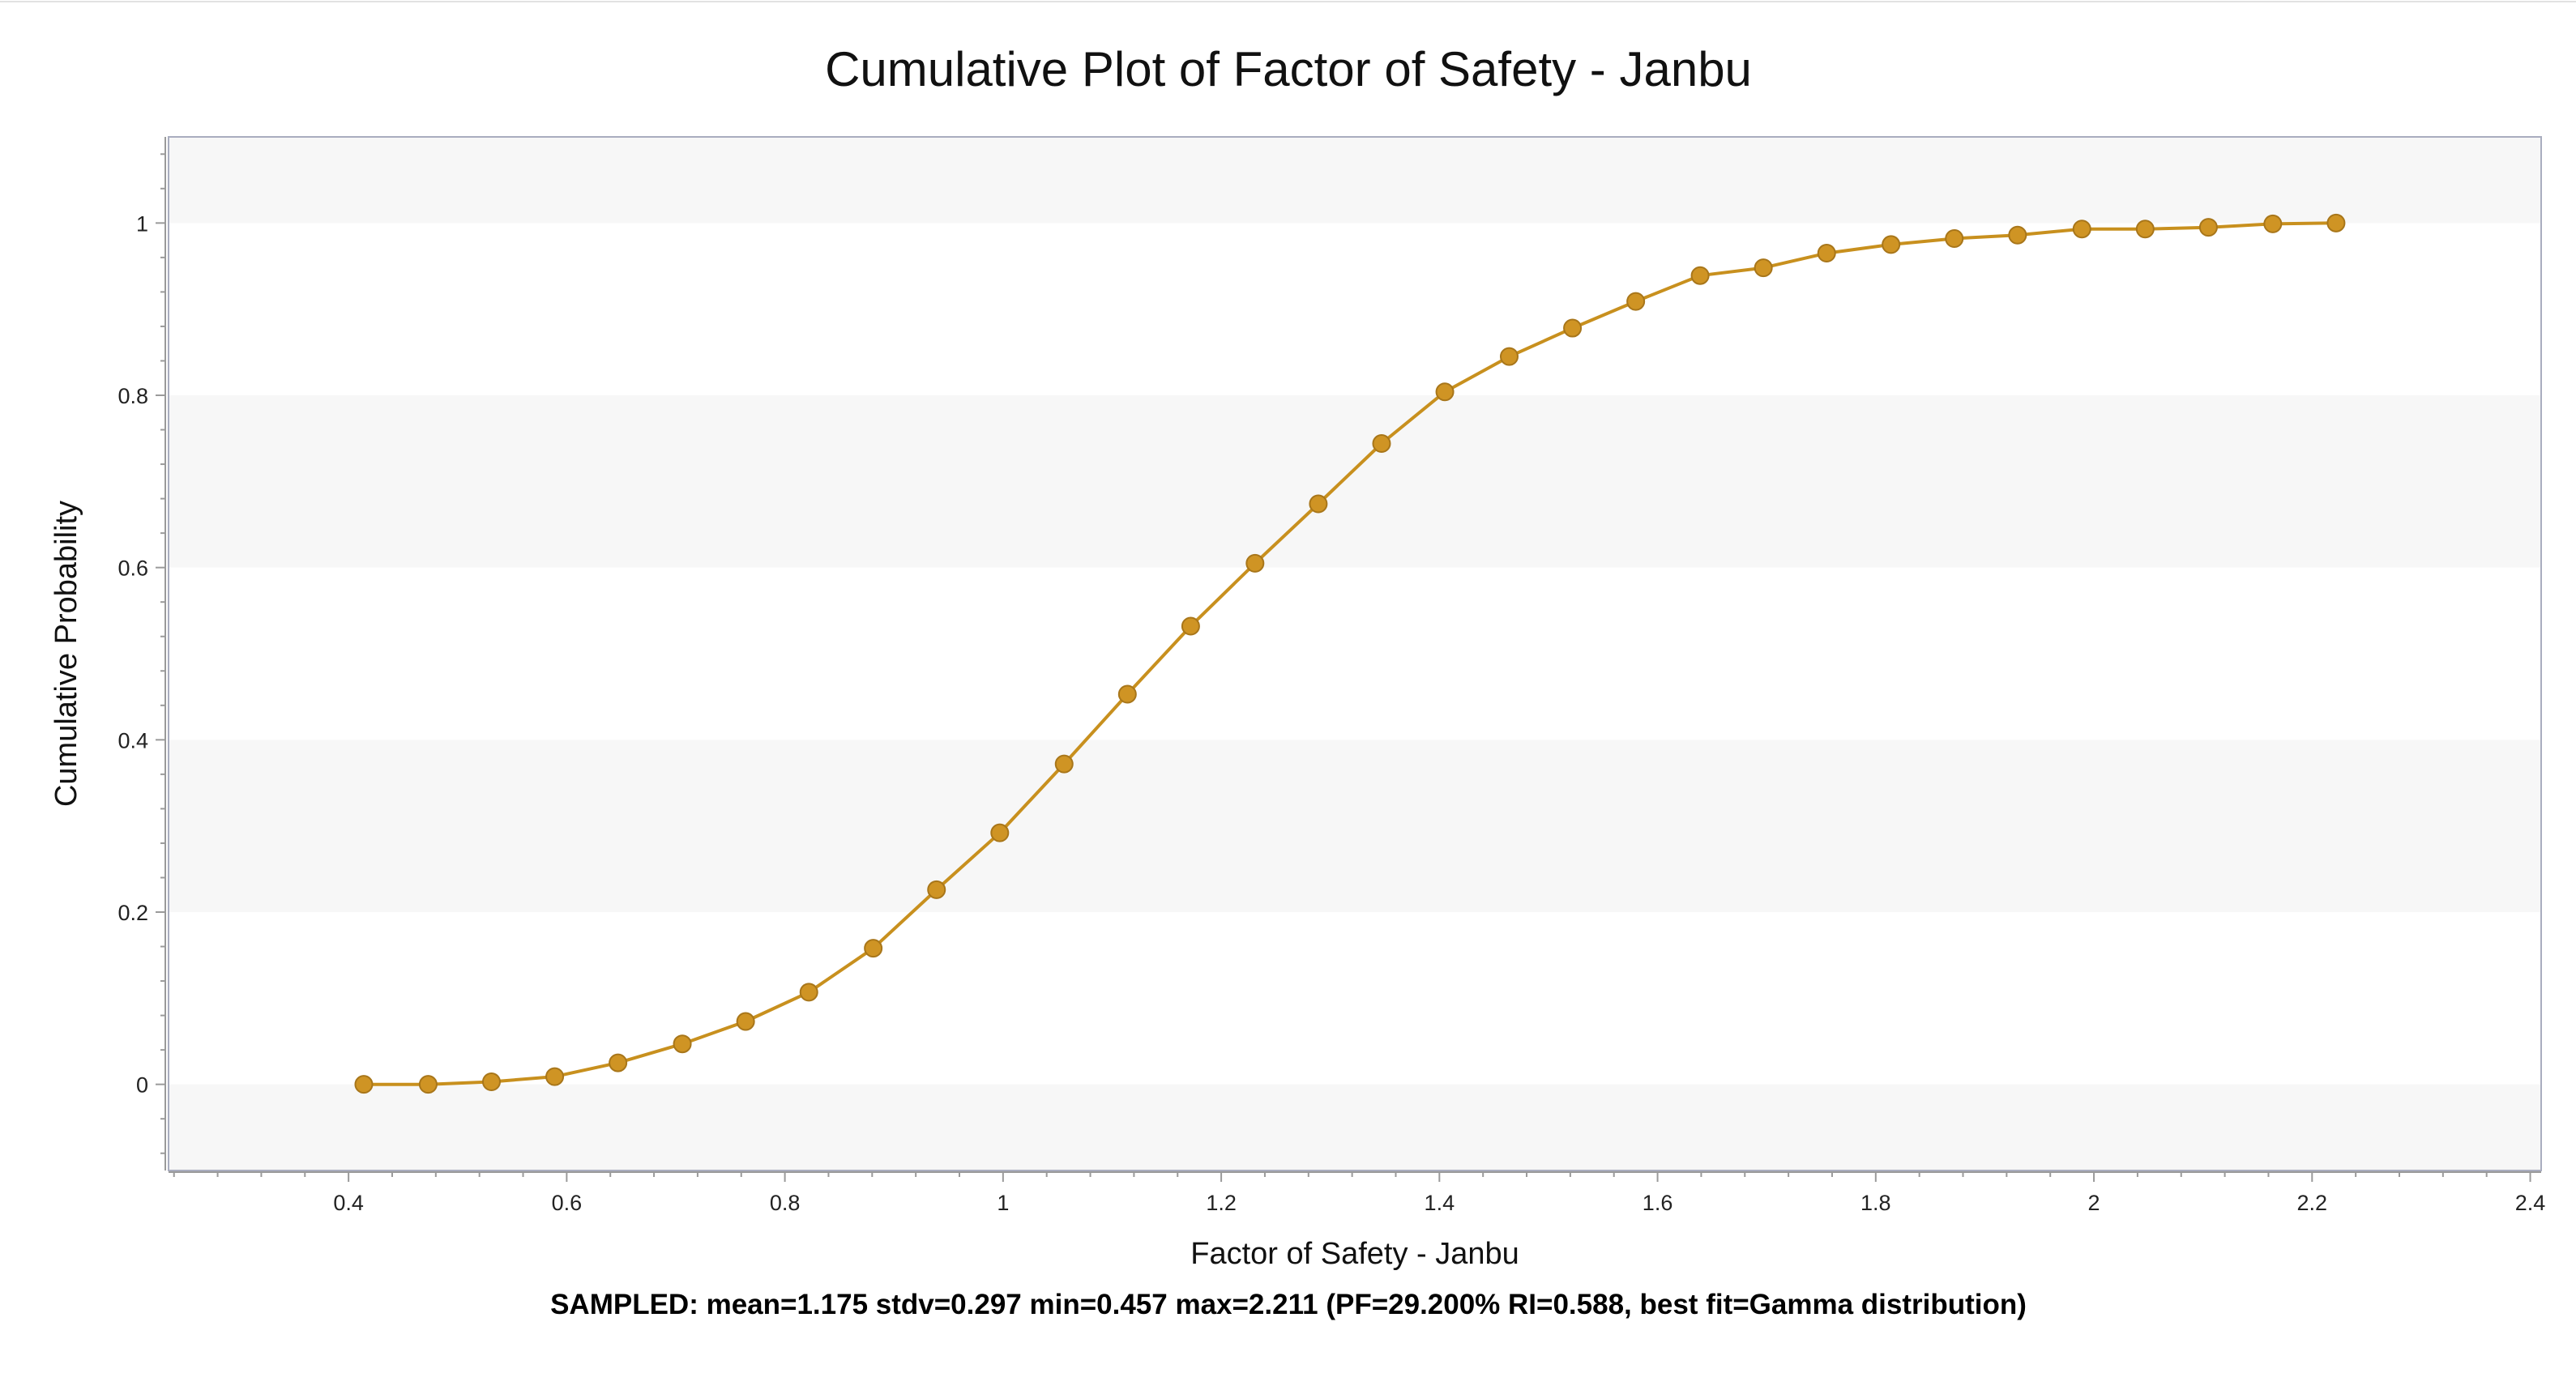 Image resolution: width=2576 pixels, height=1373 pixels. What do you see at coordinates (1003, 1203) in the screenshot?
I see `x-tick-label: 1` at bounding box center [1003, 1203].